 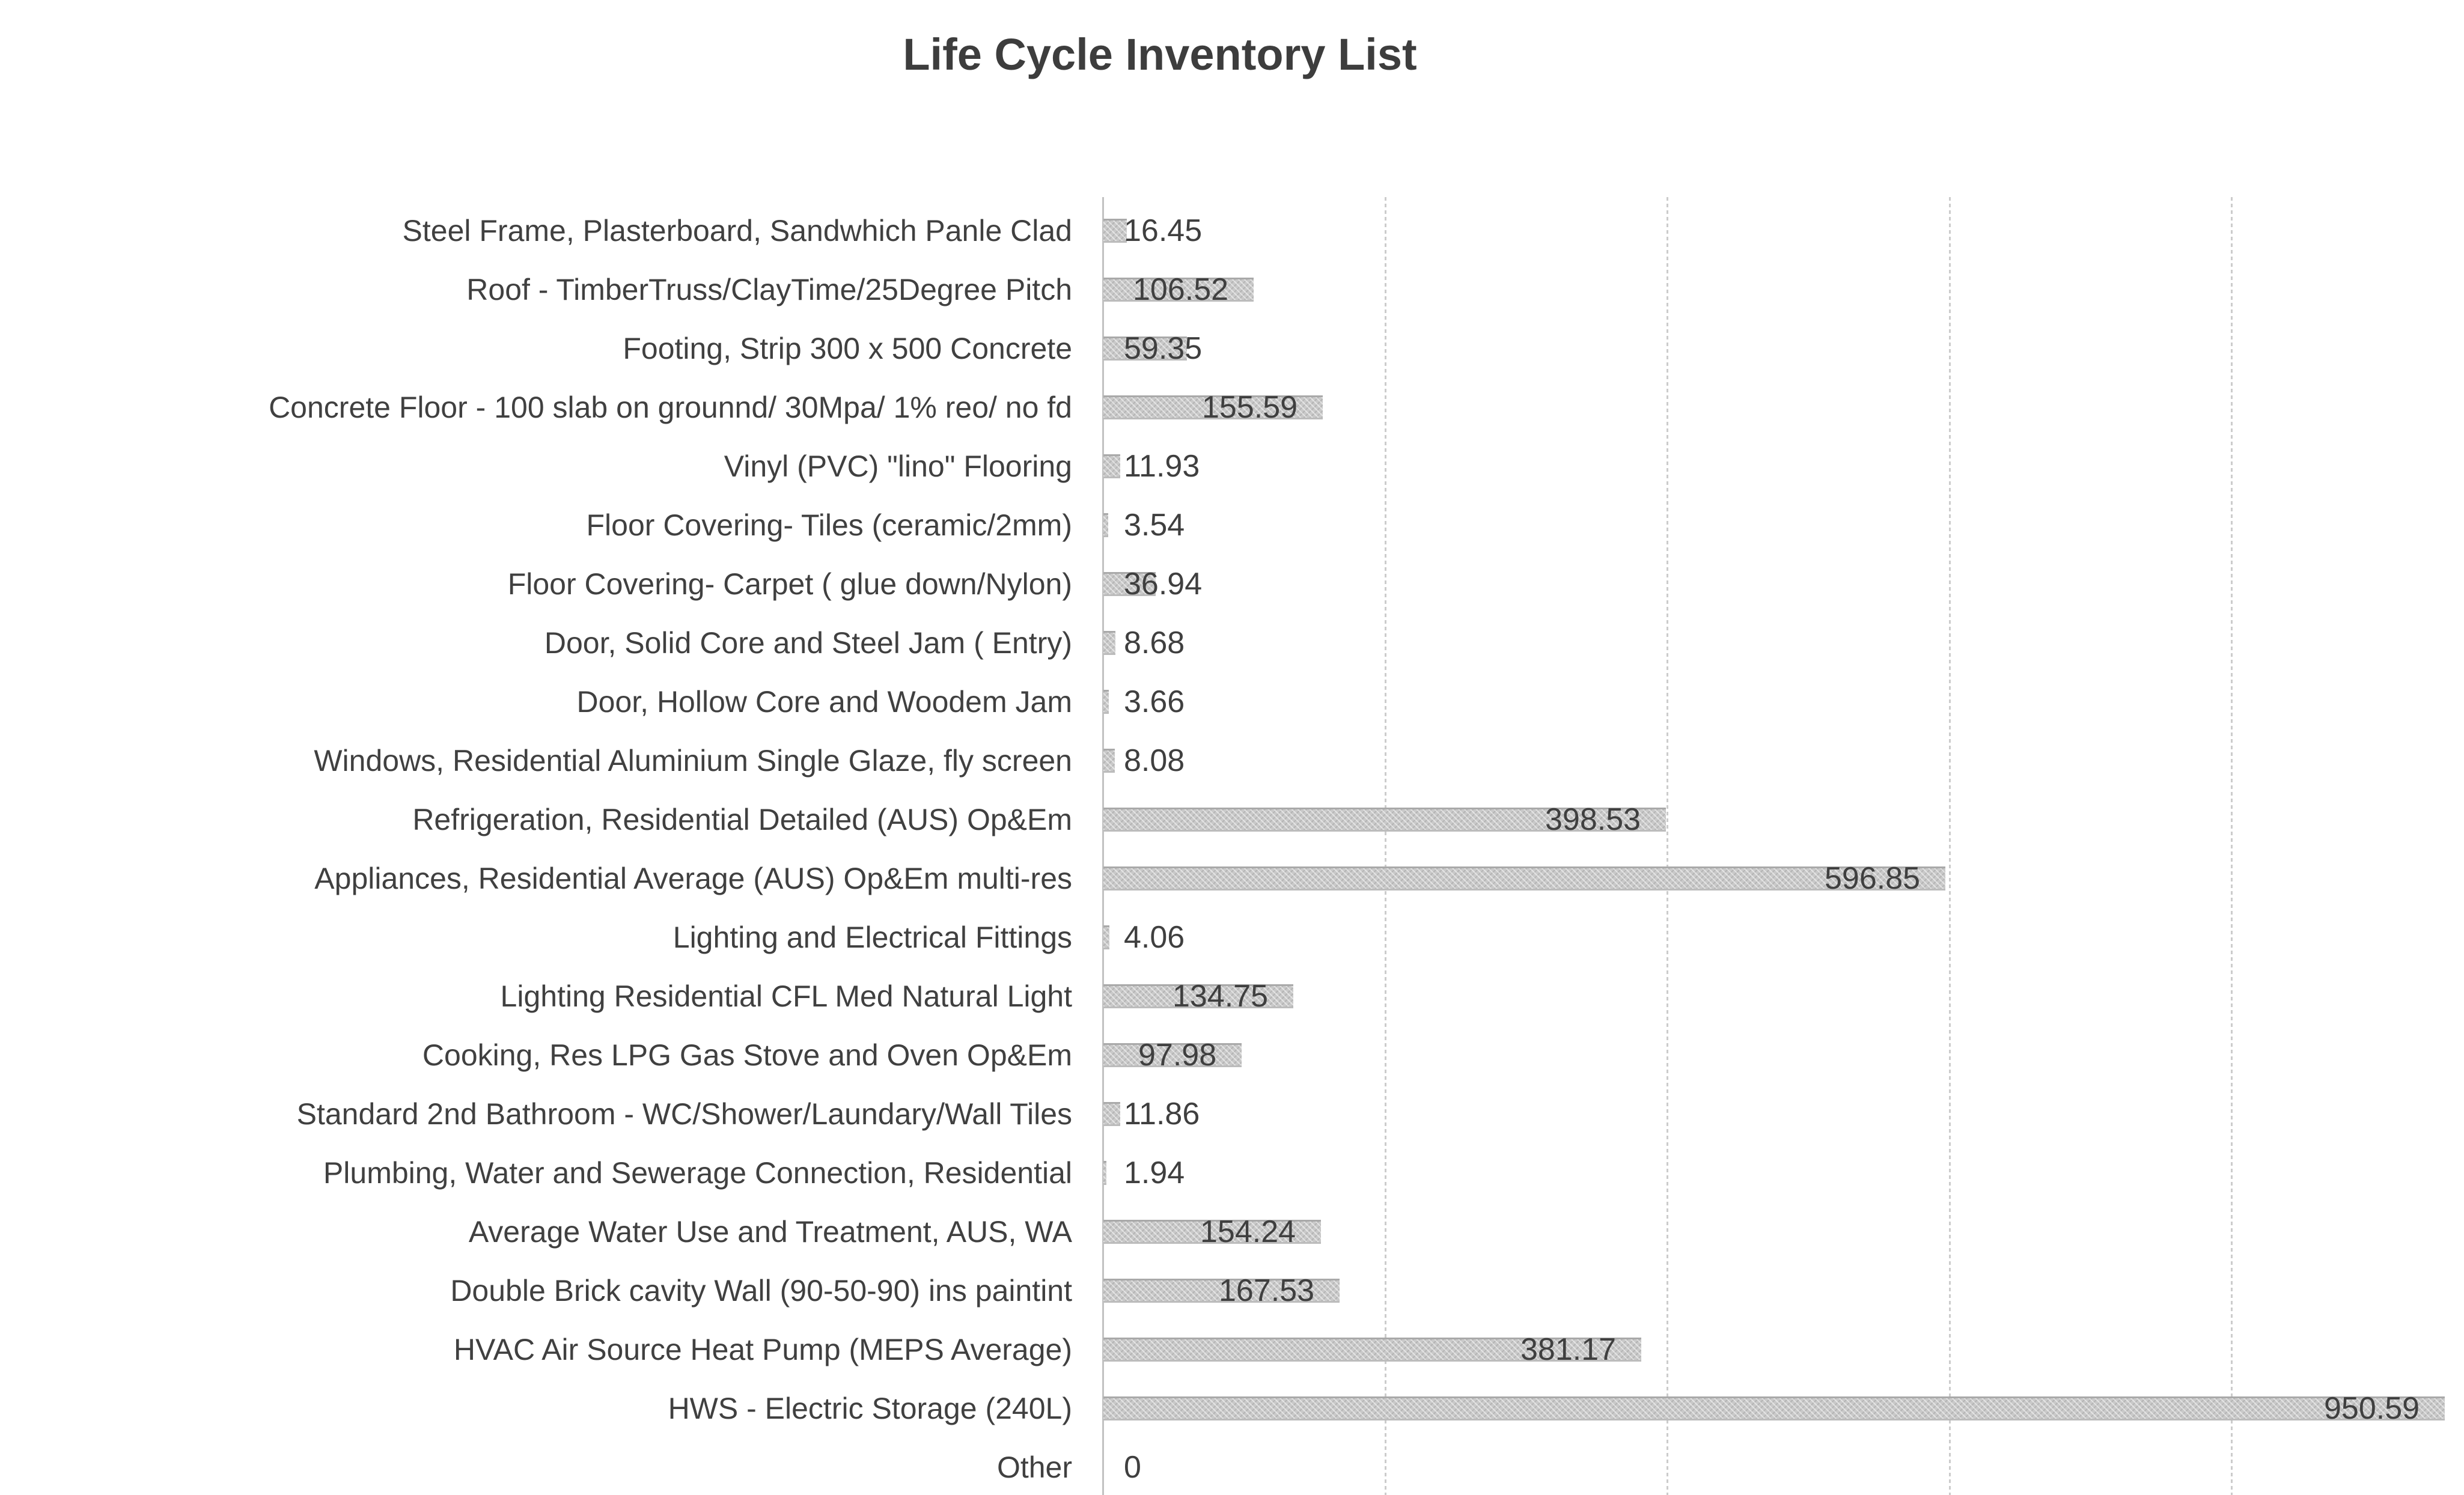 What do you see at coordinates (1181, 289) in the screenshot?
I see `value-label: 106.52` at bounding box center [1181, 289].